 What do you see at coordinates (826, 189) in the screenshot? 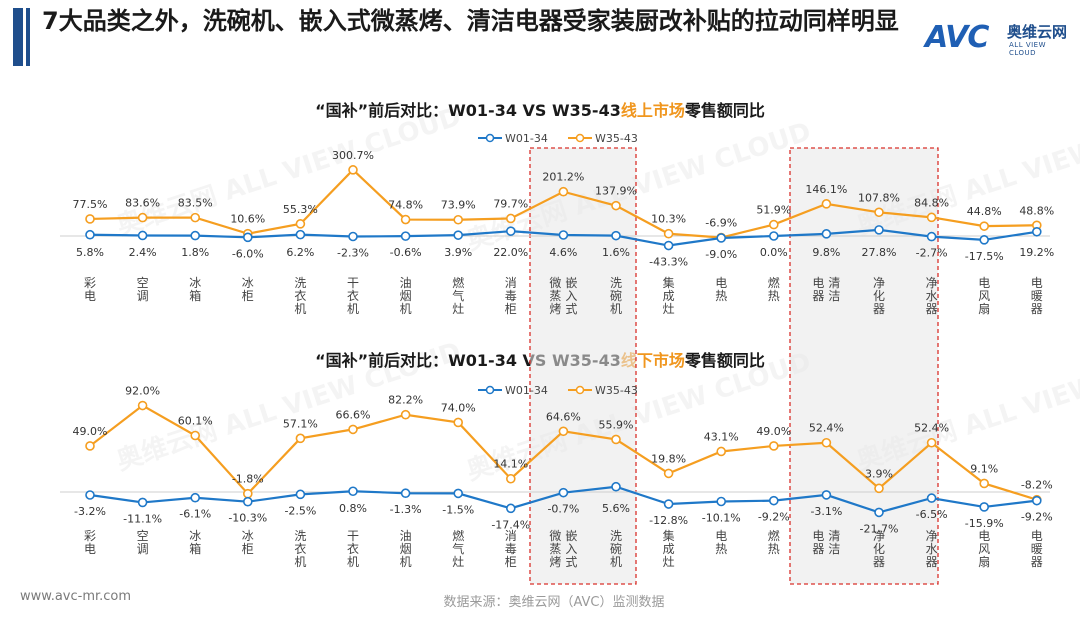
I see `data-label: 146.1%` at bounding box center [826, 189].